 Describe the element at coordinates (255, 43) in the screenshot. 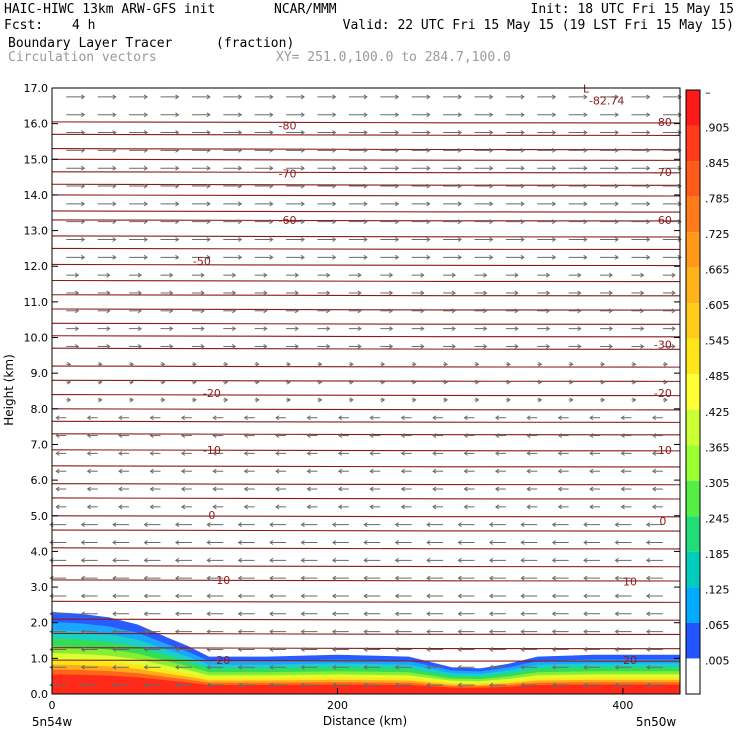

I see `field-units: (fraction)` at that location.